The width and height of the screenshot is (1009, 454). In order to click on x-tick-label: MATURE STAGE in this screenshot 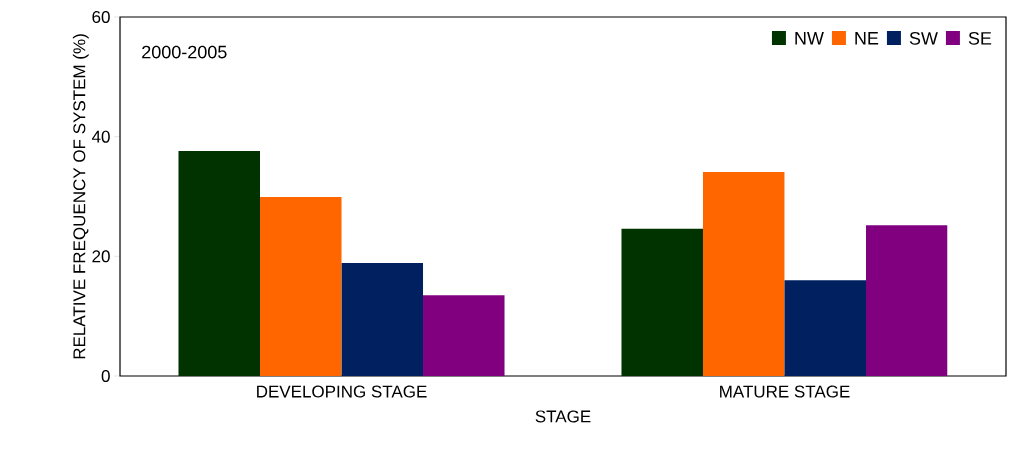, I will do `click(785, 391)`.